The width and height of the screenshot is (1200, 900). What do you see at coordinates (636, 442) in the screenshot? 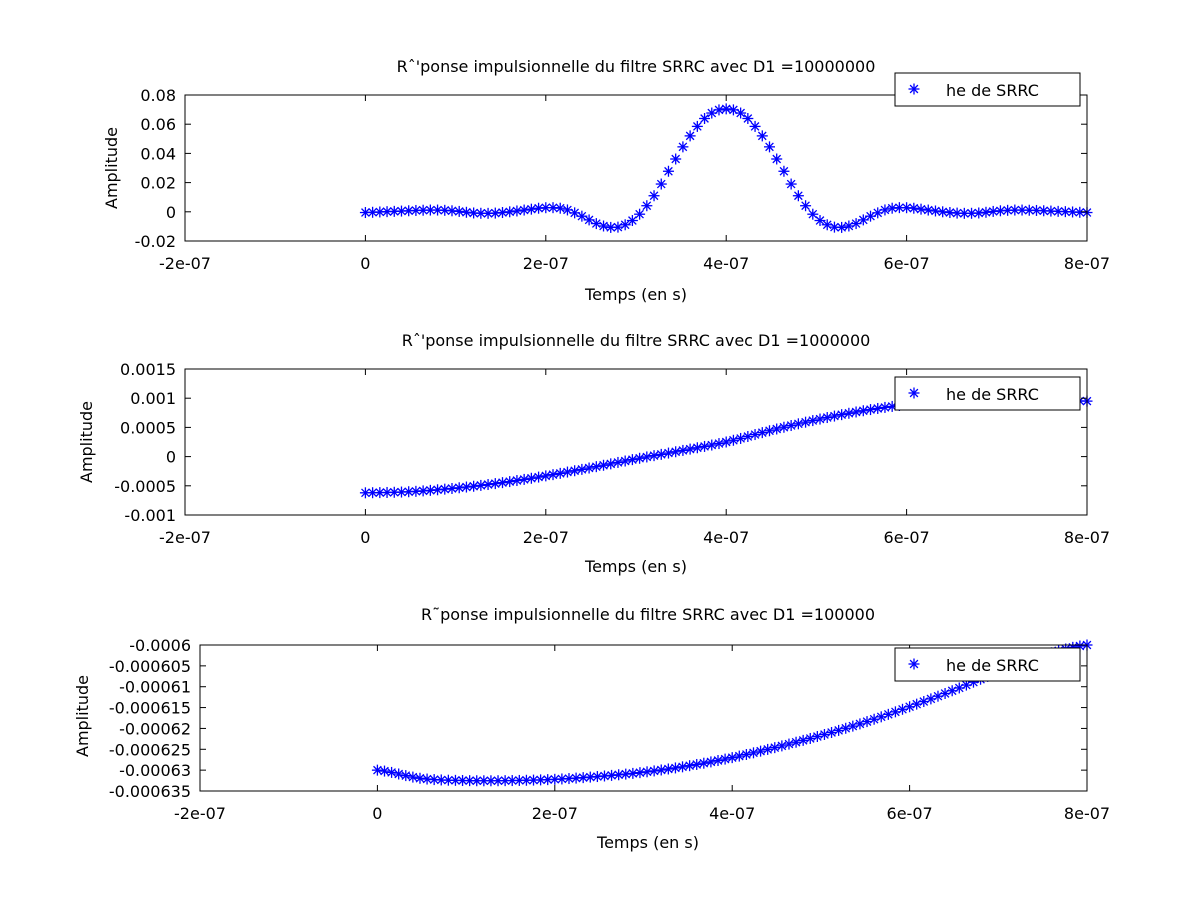
I see `subplot-2-axes-frame` at bounding box center [636, 442].